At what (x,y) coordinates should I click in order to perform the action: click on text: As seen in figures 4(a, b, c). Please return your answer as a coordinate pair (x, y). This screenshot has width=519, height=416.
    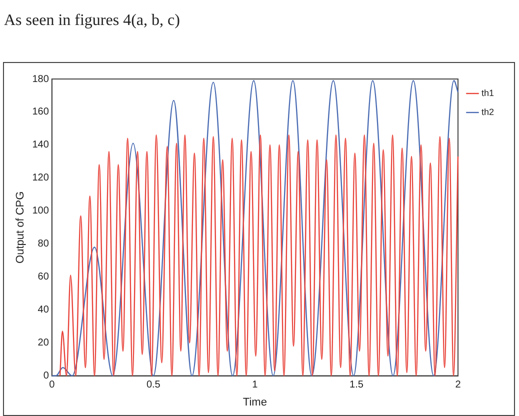
    Looking at the image, I should click on (92, 21).